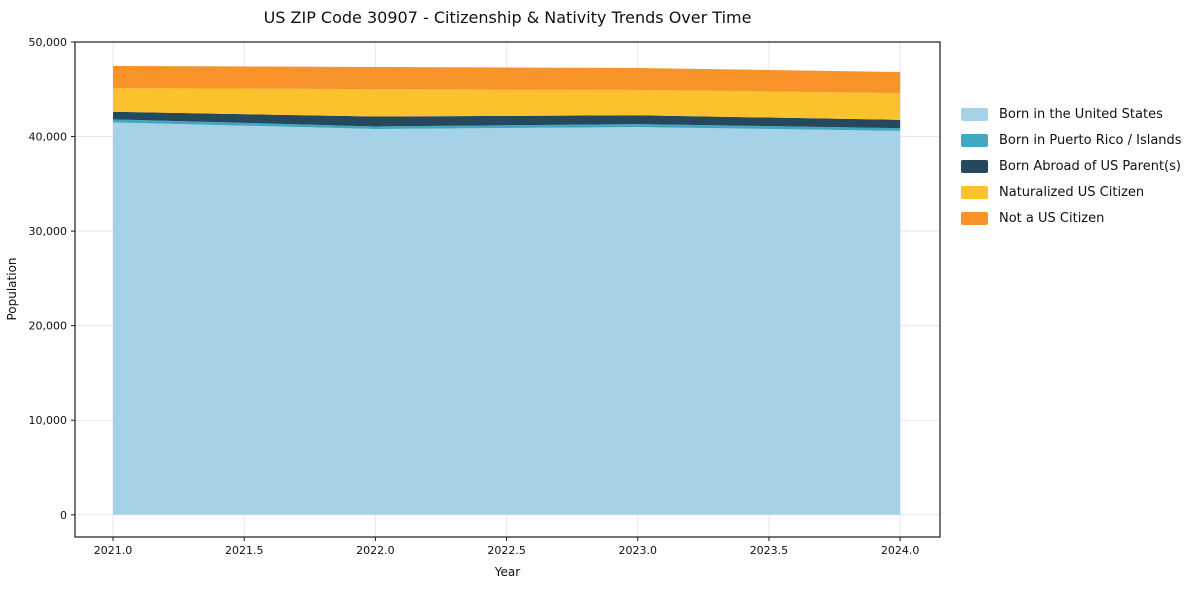 This screenshot has width=1189, height=590. I want to click on y-tick-label: 40,000, so click(48, 137).